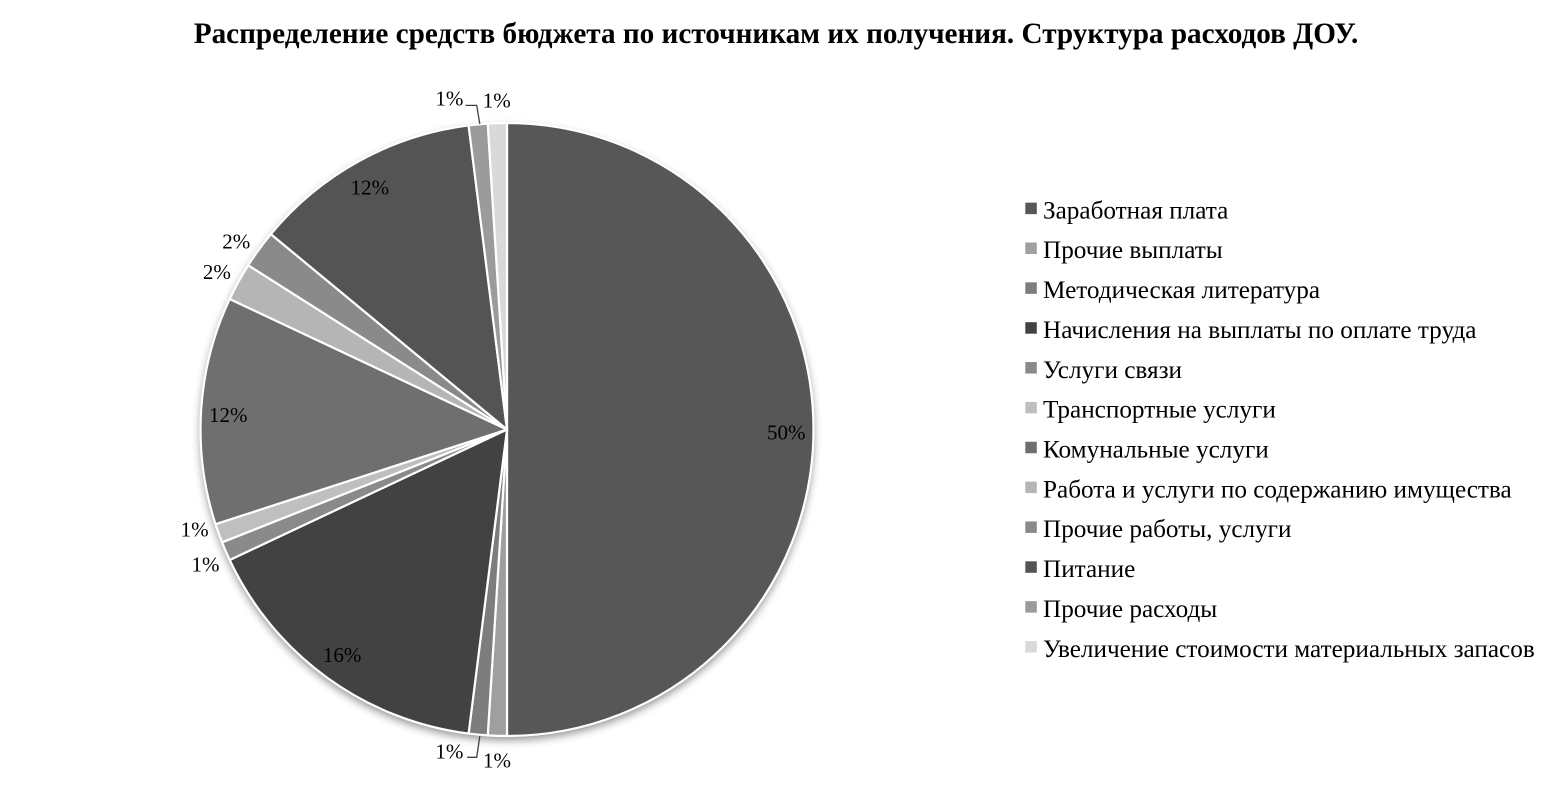 The height and width of the screenshot is (808, 1550). I want to click on svg-text: Транспортные услуги, so click(1159, 410).